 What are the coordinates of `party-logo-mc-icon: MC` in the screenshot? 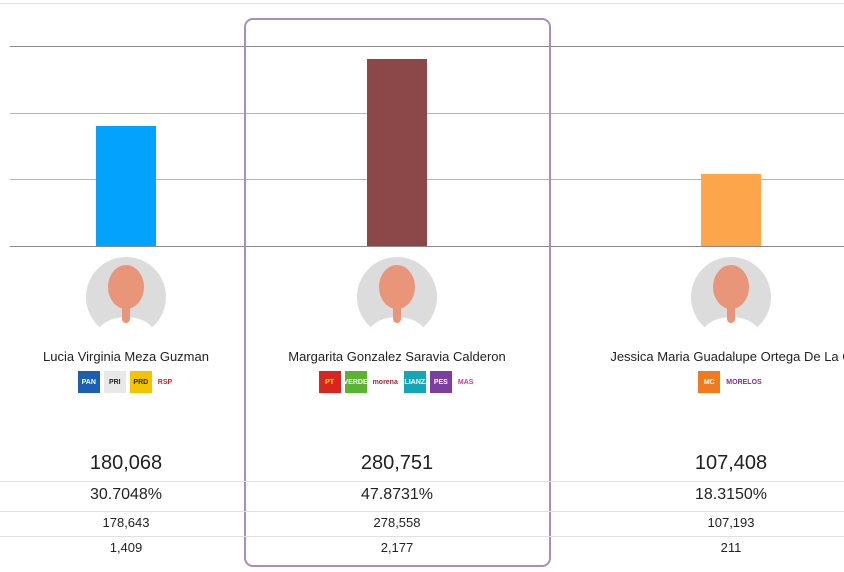 It's located at (709, 382).